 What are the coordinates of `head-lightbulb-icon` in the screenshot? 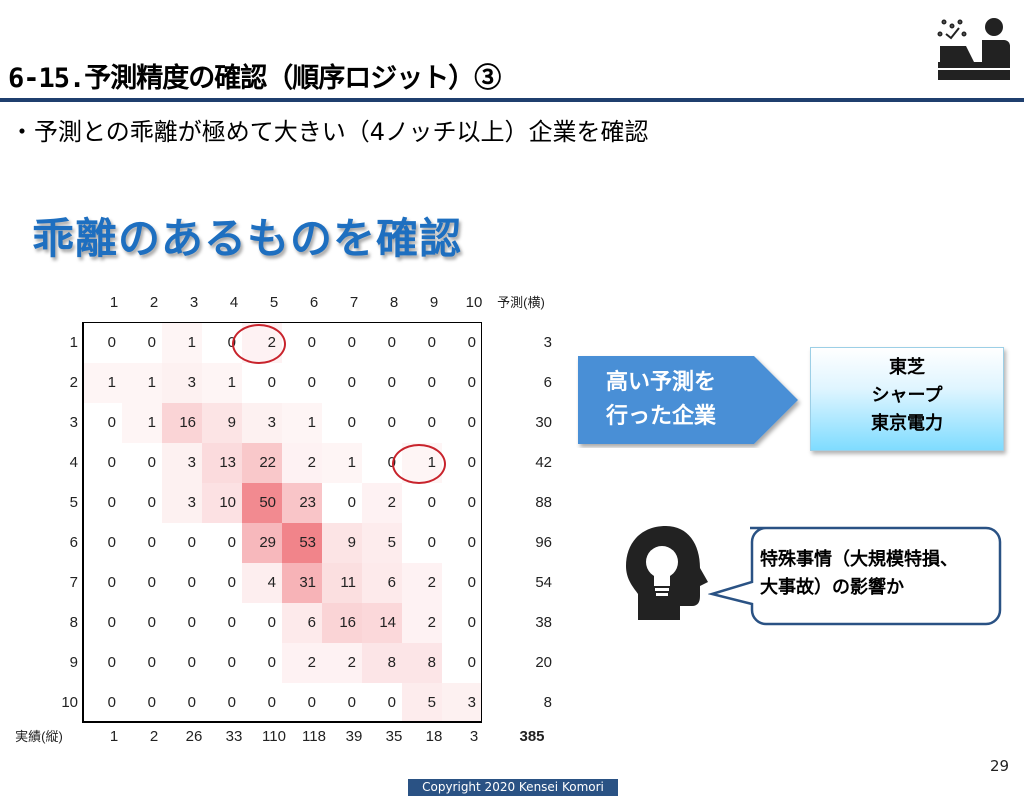 It's located at (667, 573).